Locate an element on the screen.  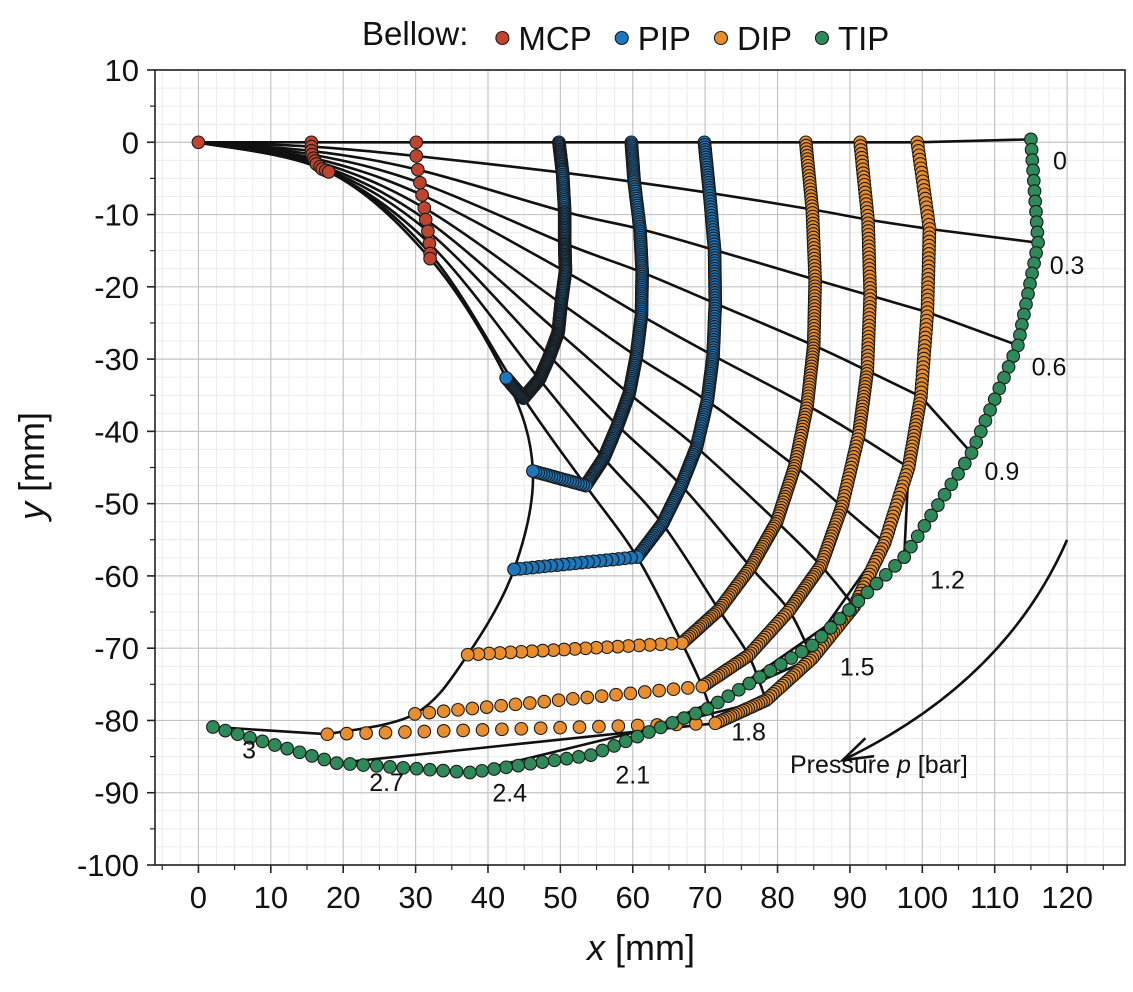
pressure-label: 0 is located at coordinates (1060, 161).